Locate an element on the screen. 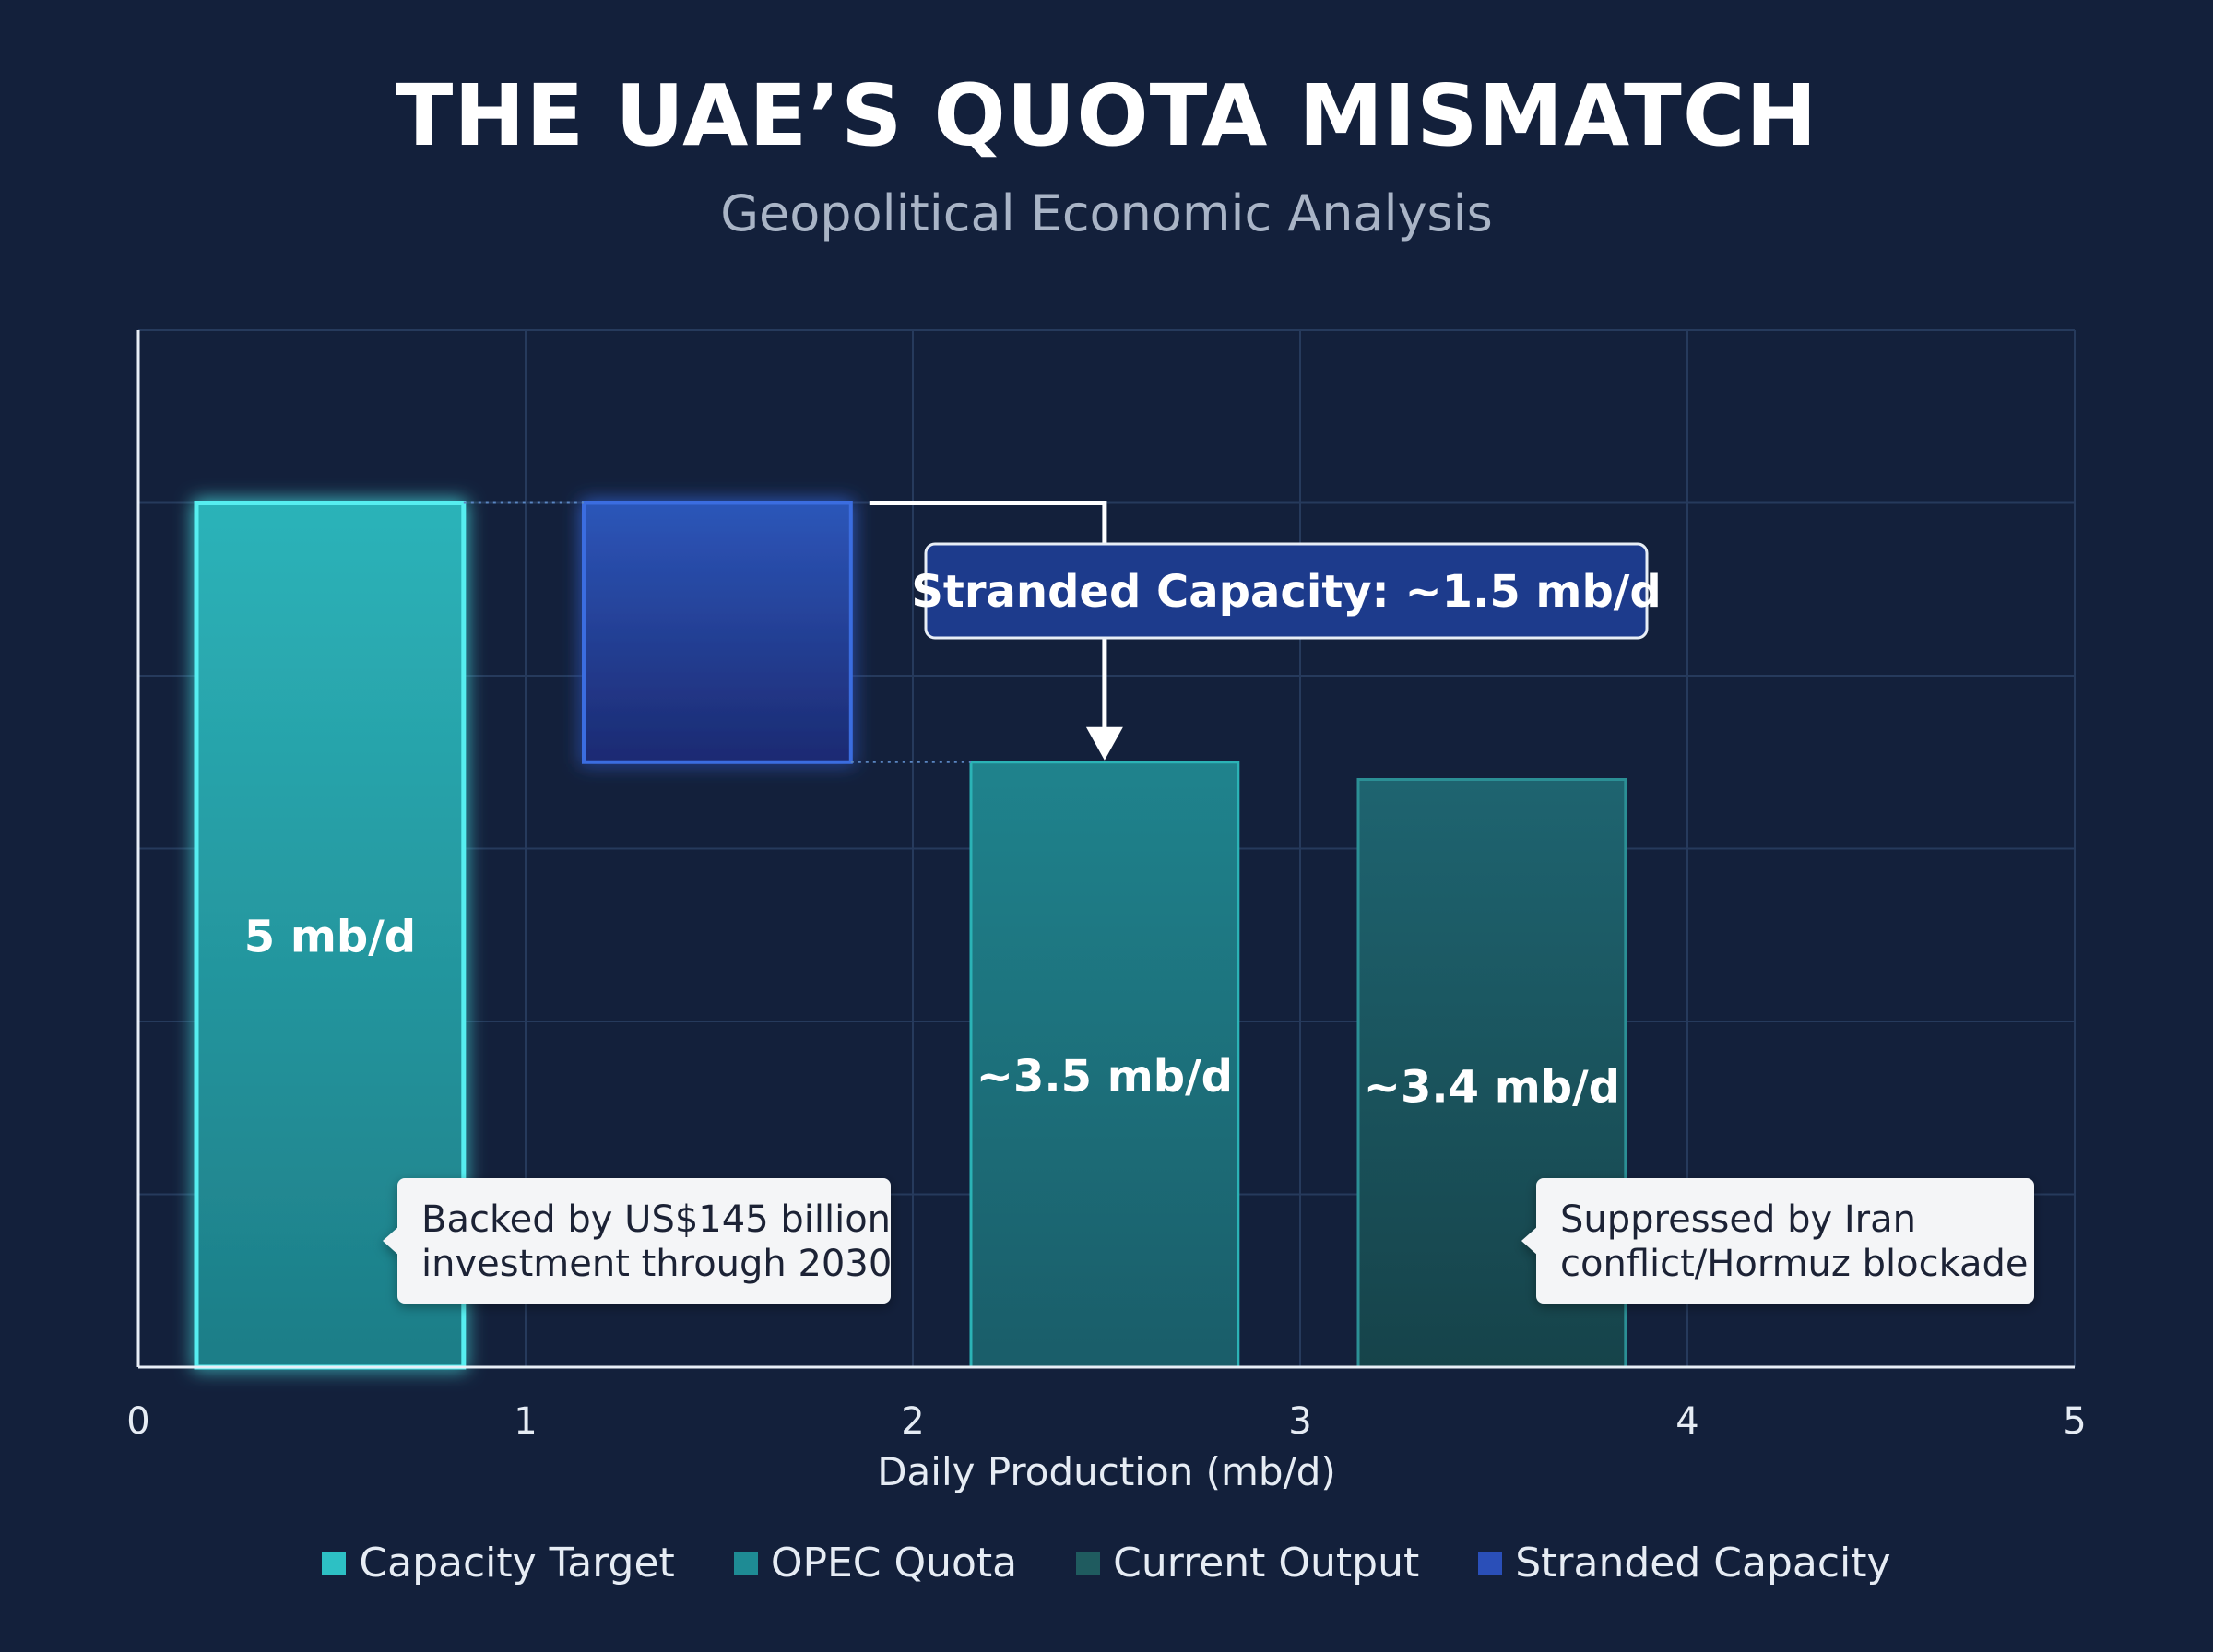 The image size is (2213, 1652). chart-title: THE UAE’S QUOTA MISMATCH is located at coordinates (1106, 115).